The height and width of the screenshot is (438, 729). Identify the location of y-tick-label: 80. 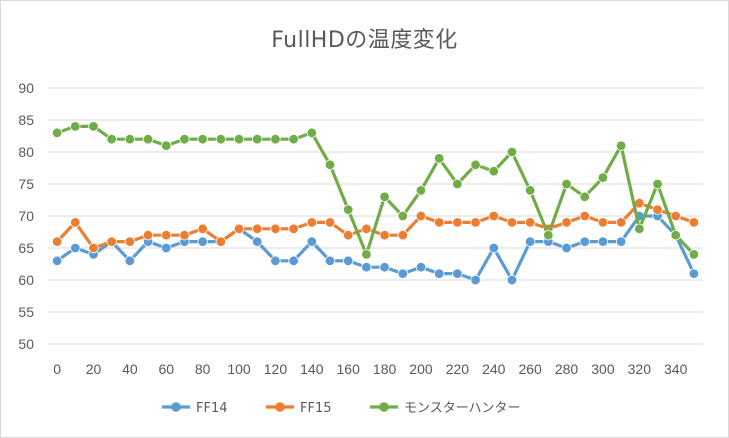
(26, 152).